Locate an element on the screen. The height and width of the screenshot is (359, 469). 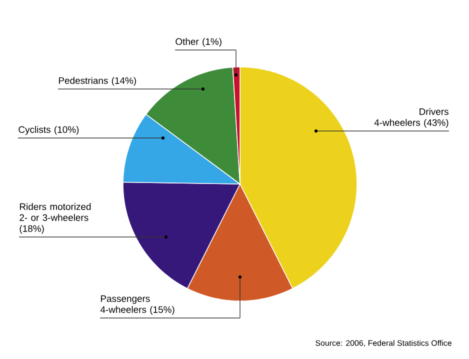
slice-label: Other (1%) is located at coordinates (199, 42).